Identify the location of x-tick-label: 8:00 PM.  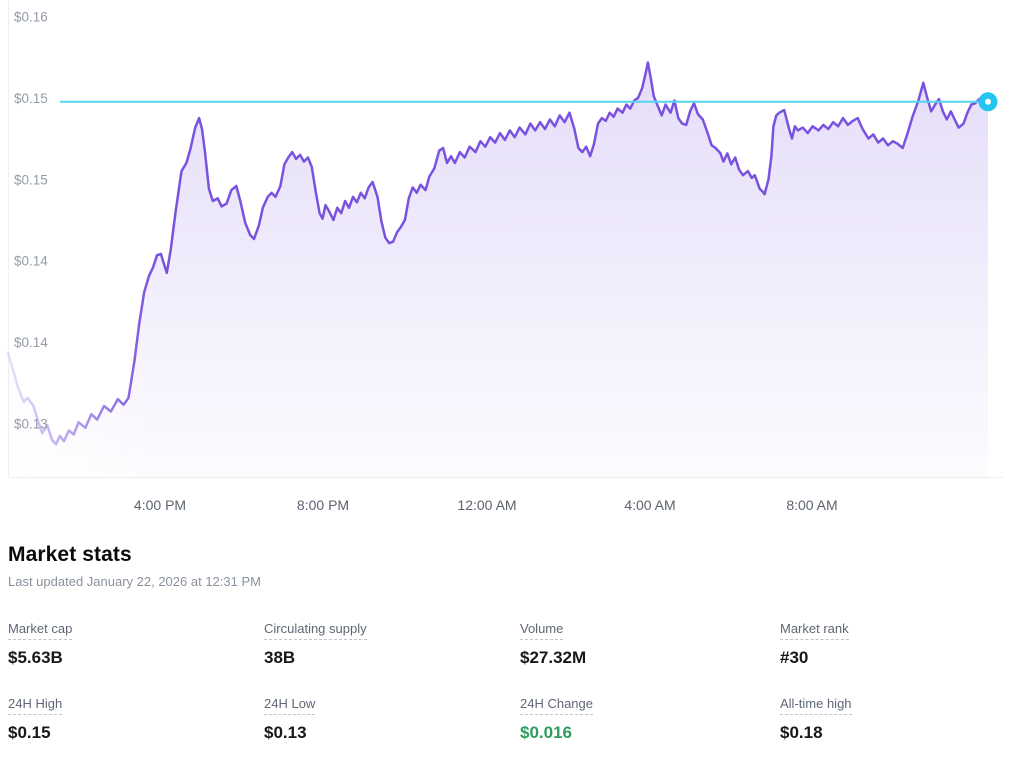
(323, 505).